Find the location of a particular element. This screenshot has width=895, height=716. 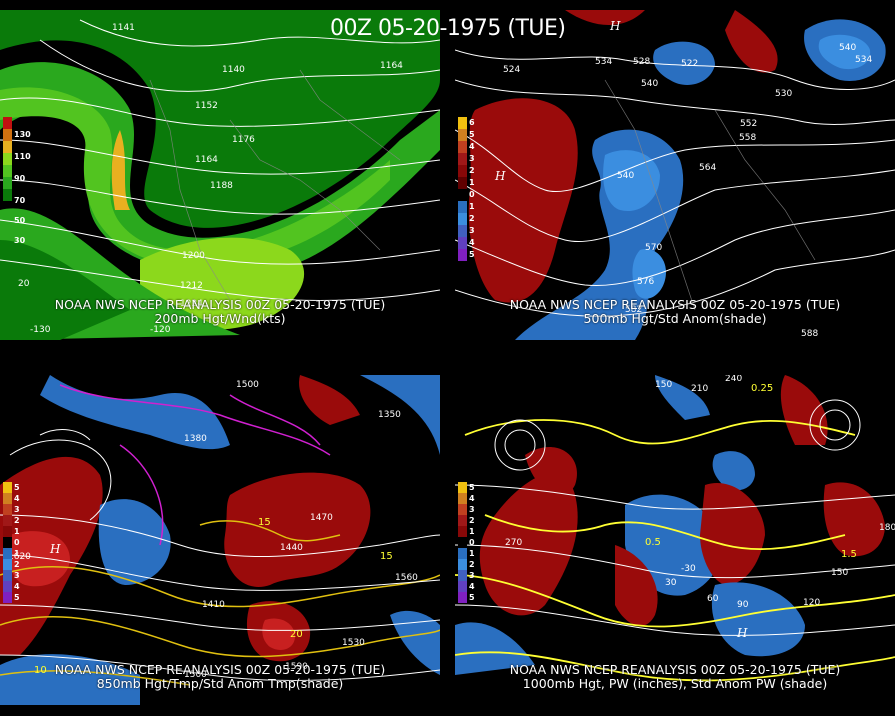

svg-text: 1212 is located at coordinates (191, 286).